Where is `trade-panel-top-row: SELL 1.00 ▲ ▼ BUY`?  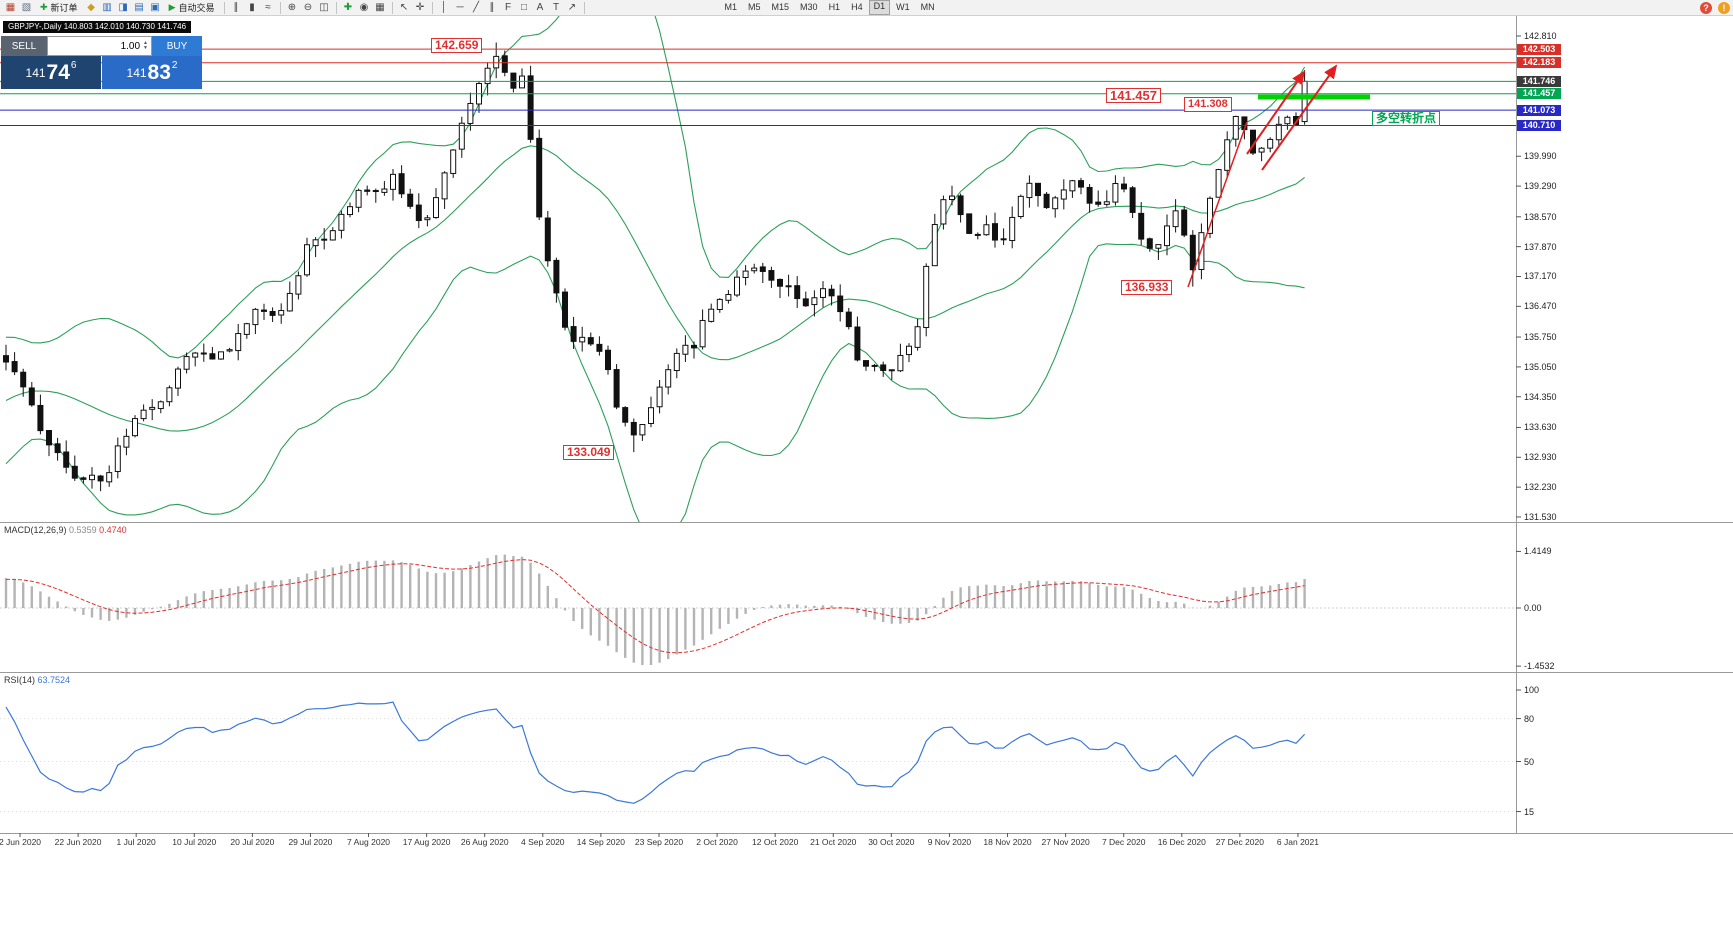 trade-panel-top-row: SELL 1.00 ▲ ▼ BUY is located at coordinates (101, 46).